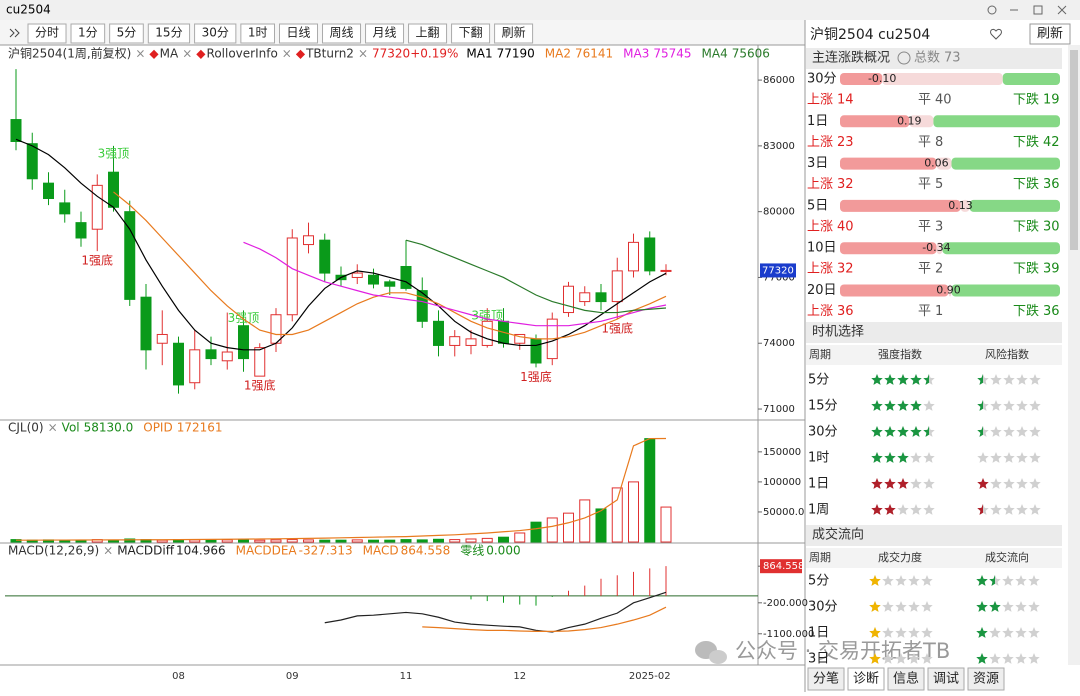  I want to click on gauge-value: 0.90, so click(948, 290).